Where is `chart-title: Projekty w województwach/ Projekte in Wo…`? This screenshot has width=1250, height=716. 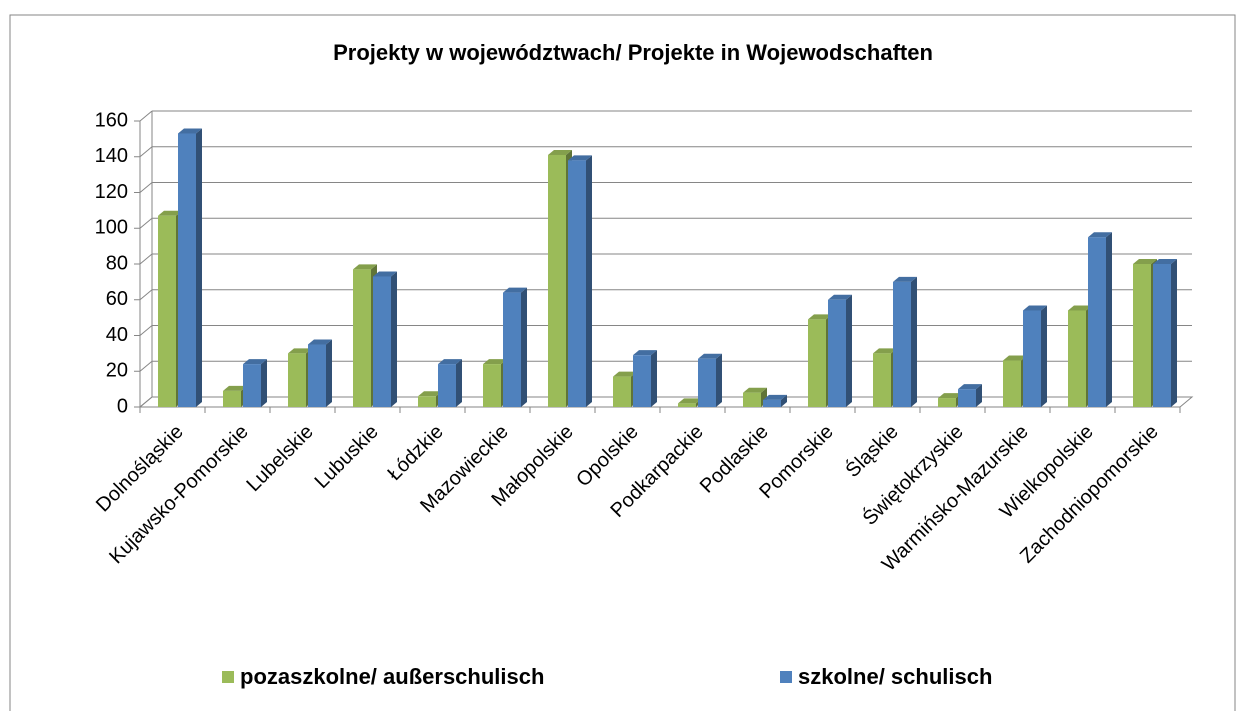
chart-title: Projekty w województwach/ Projekte in Wo… is located at coordinates (633, 52).